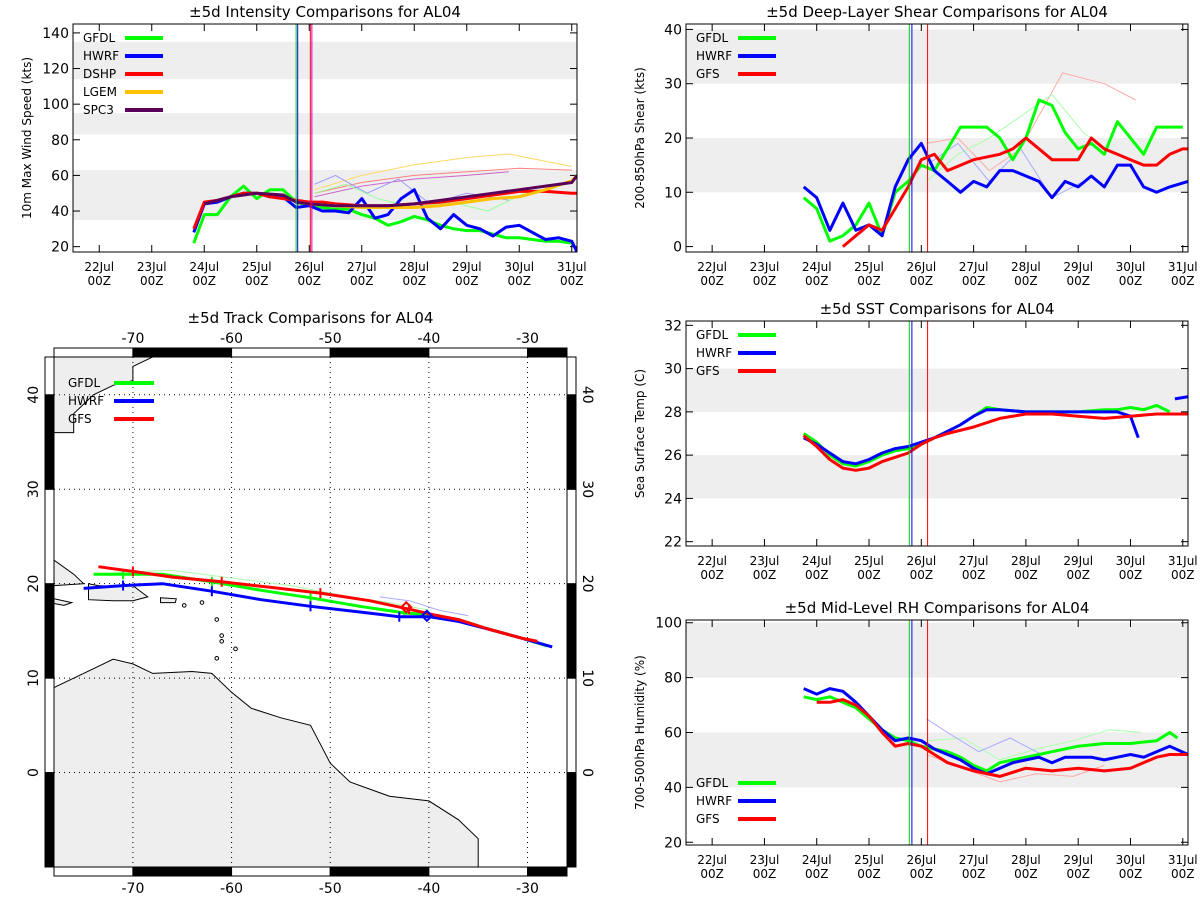 The image size is (1200, 900). What do you see at coordinates (55, 105) in the screenshot?
I see `y-tick-label: 100` at bounding box center [55, 105].